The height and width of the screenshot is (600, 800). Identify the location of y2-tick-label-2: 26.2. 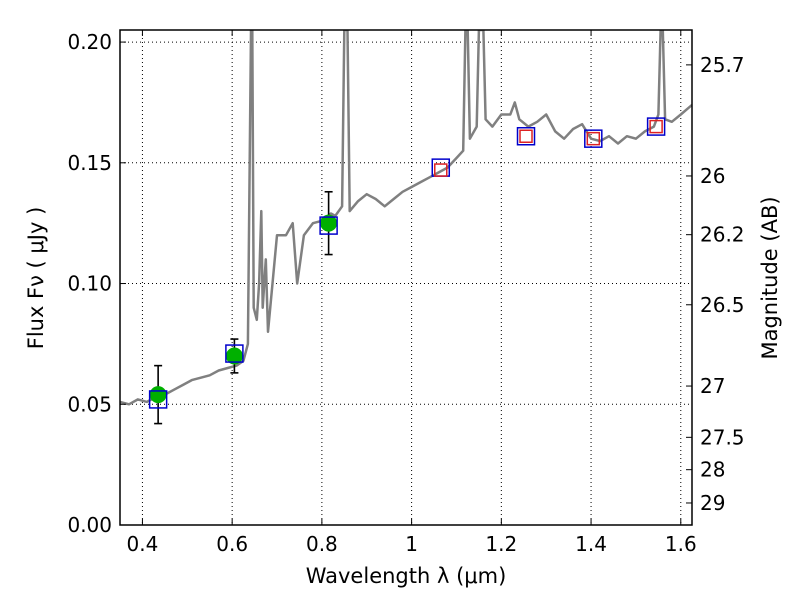
(722, 235).